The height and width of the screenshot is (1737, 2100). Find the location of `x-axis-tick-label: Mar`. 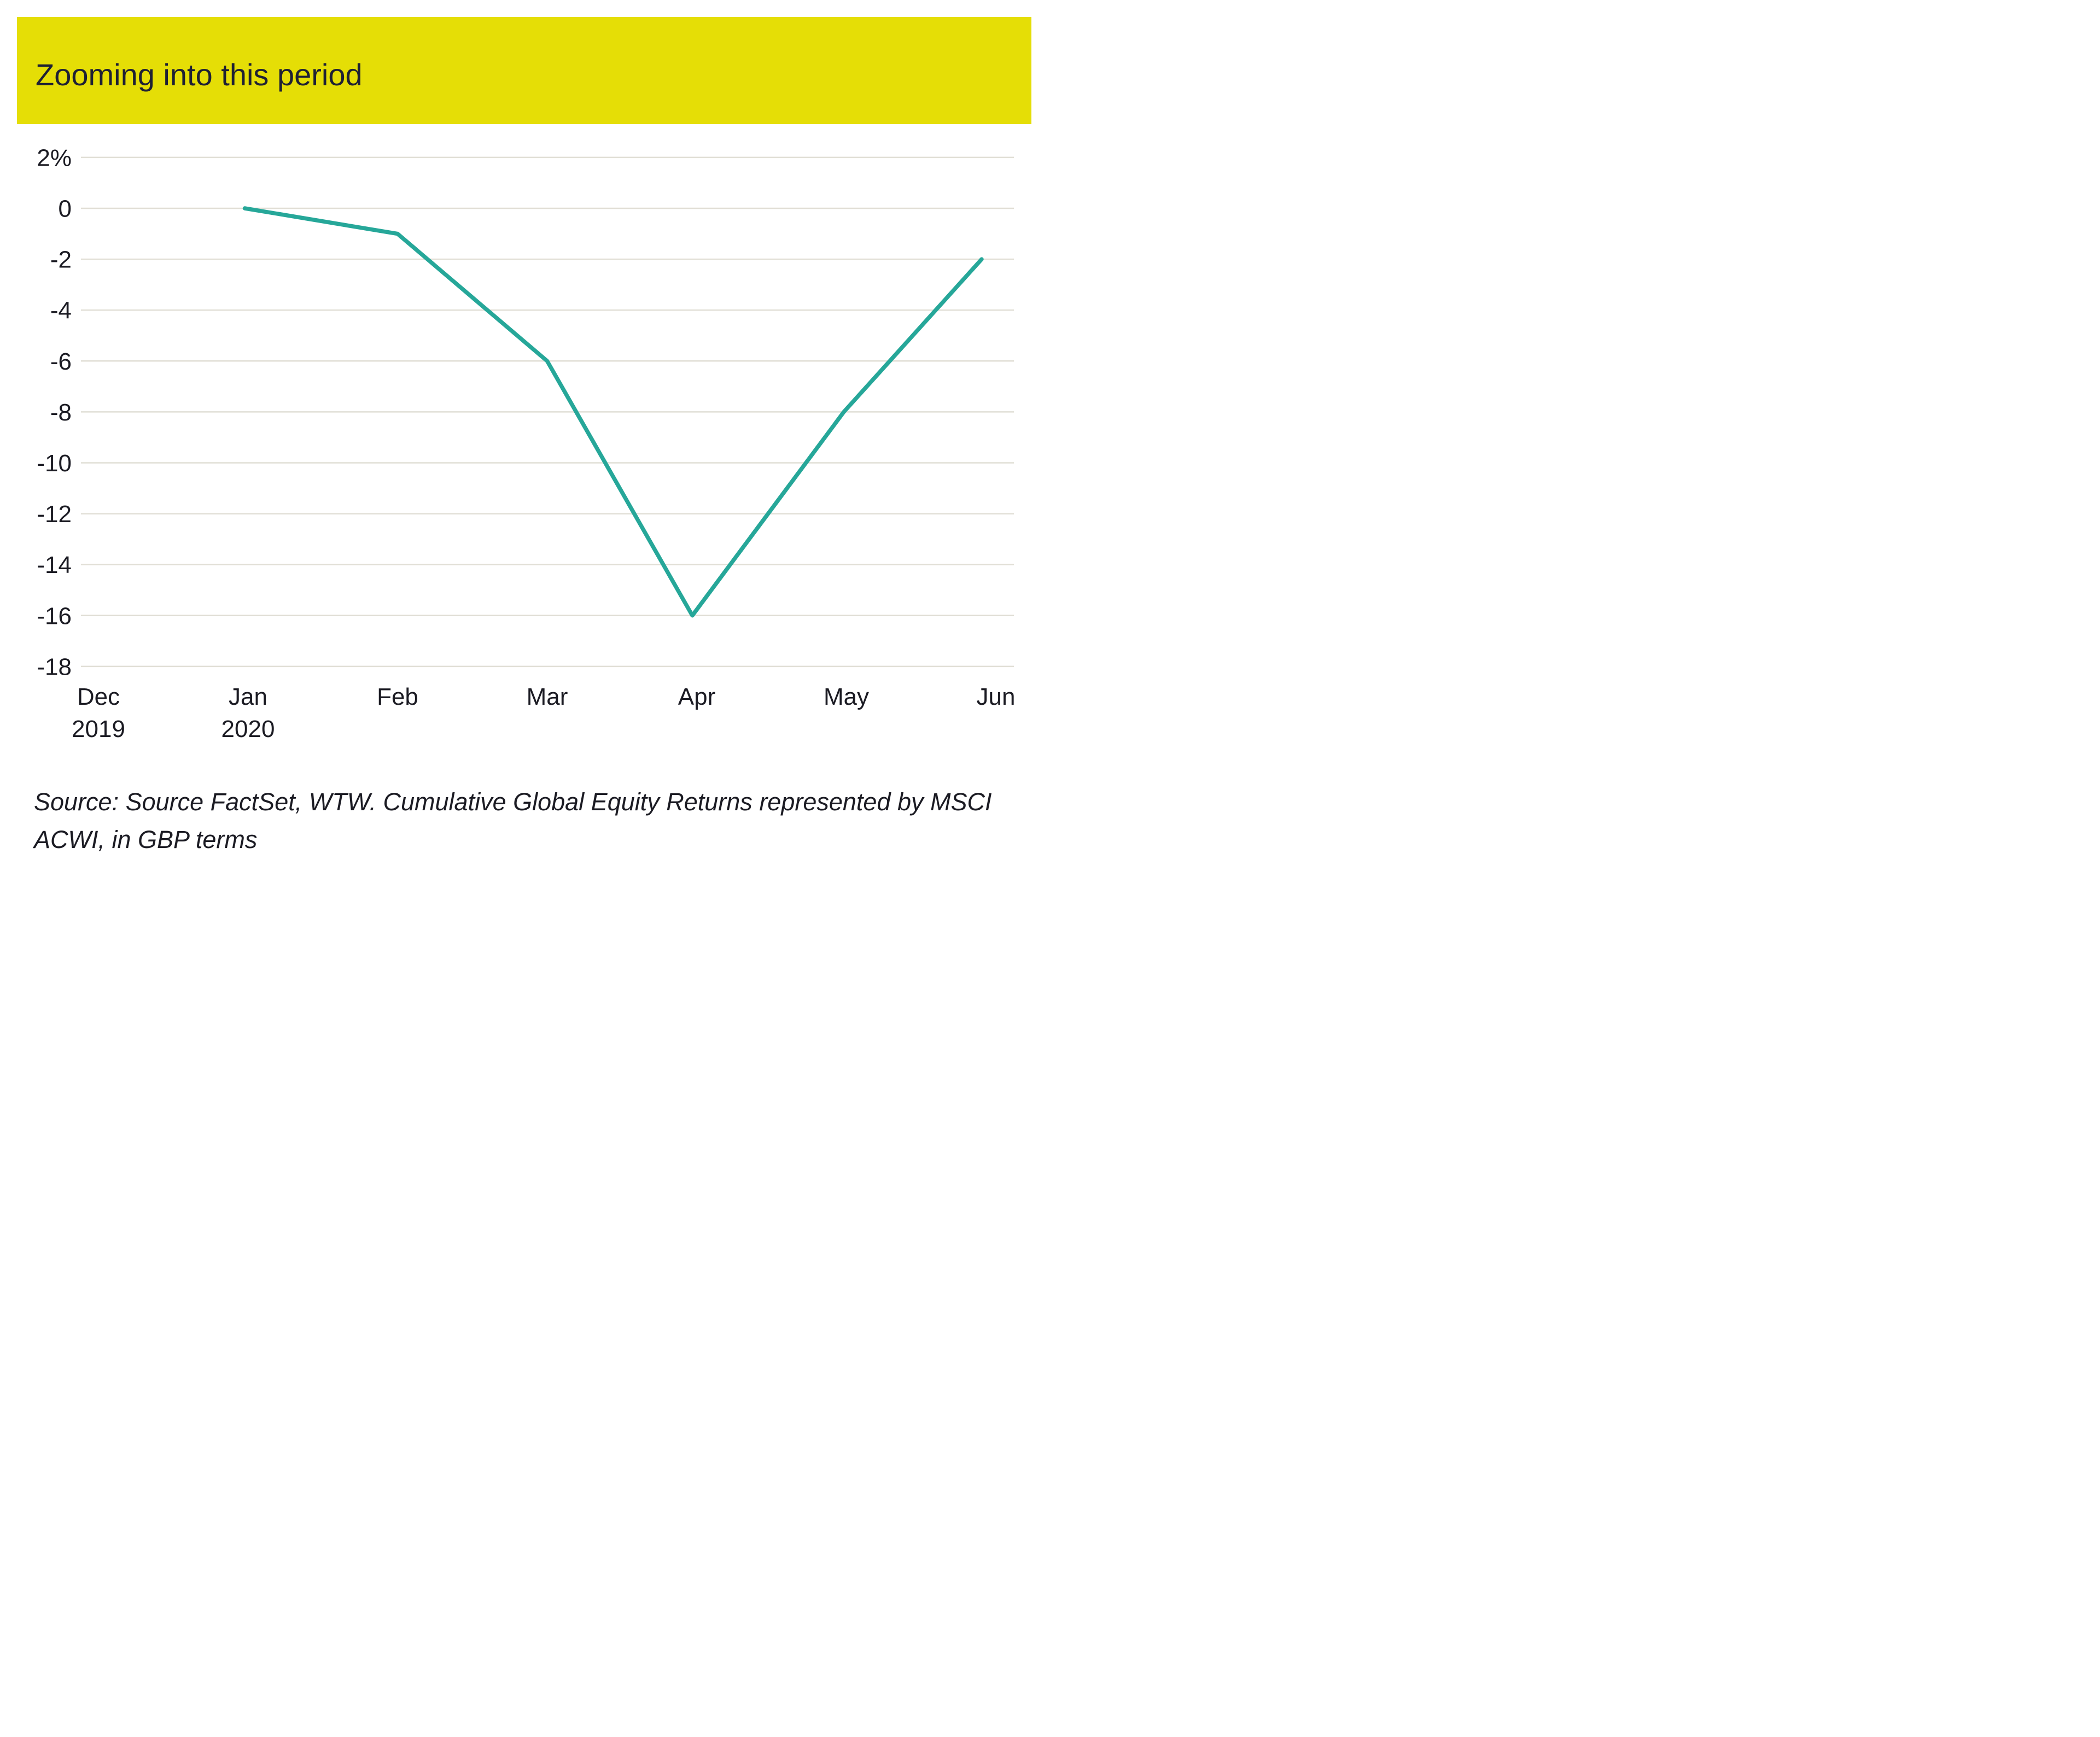

x-axis-tick-label: Mar is located at coordinates (547, 696).